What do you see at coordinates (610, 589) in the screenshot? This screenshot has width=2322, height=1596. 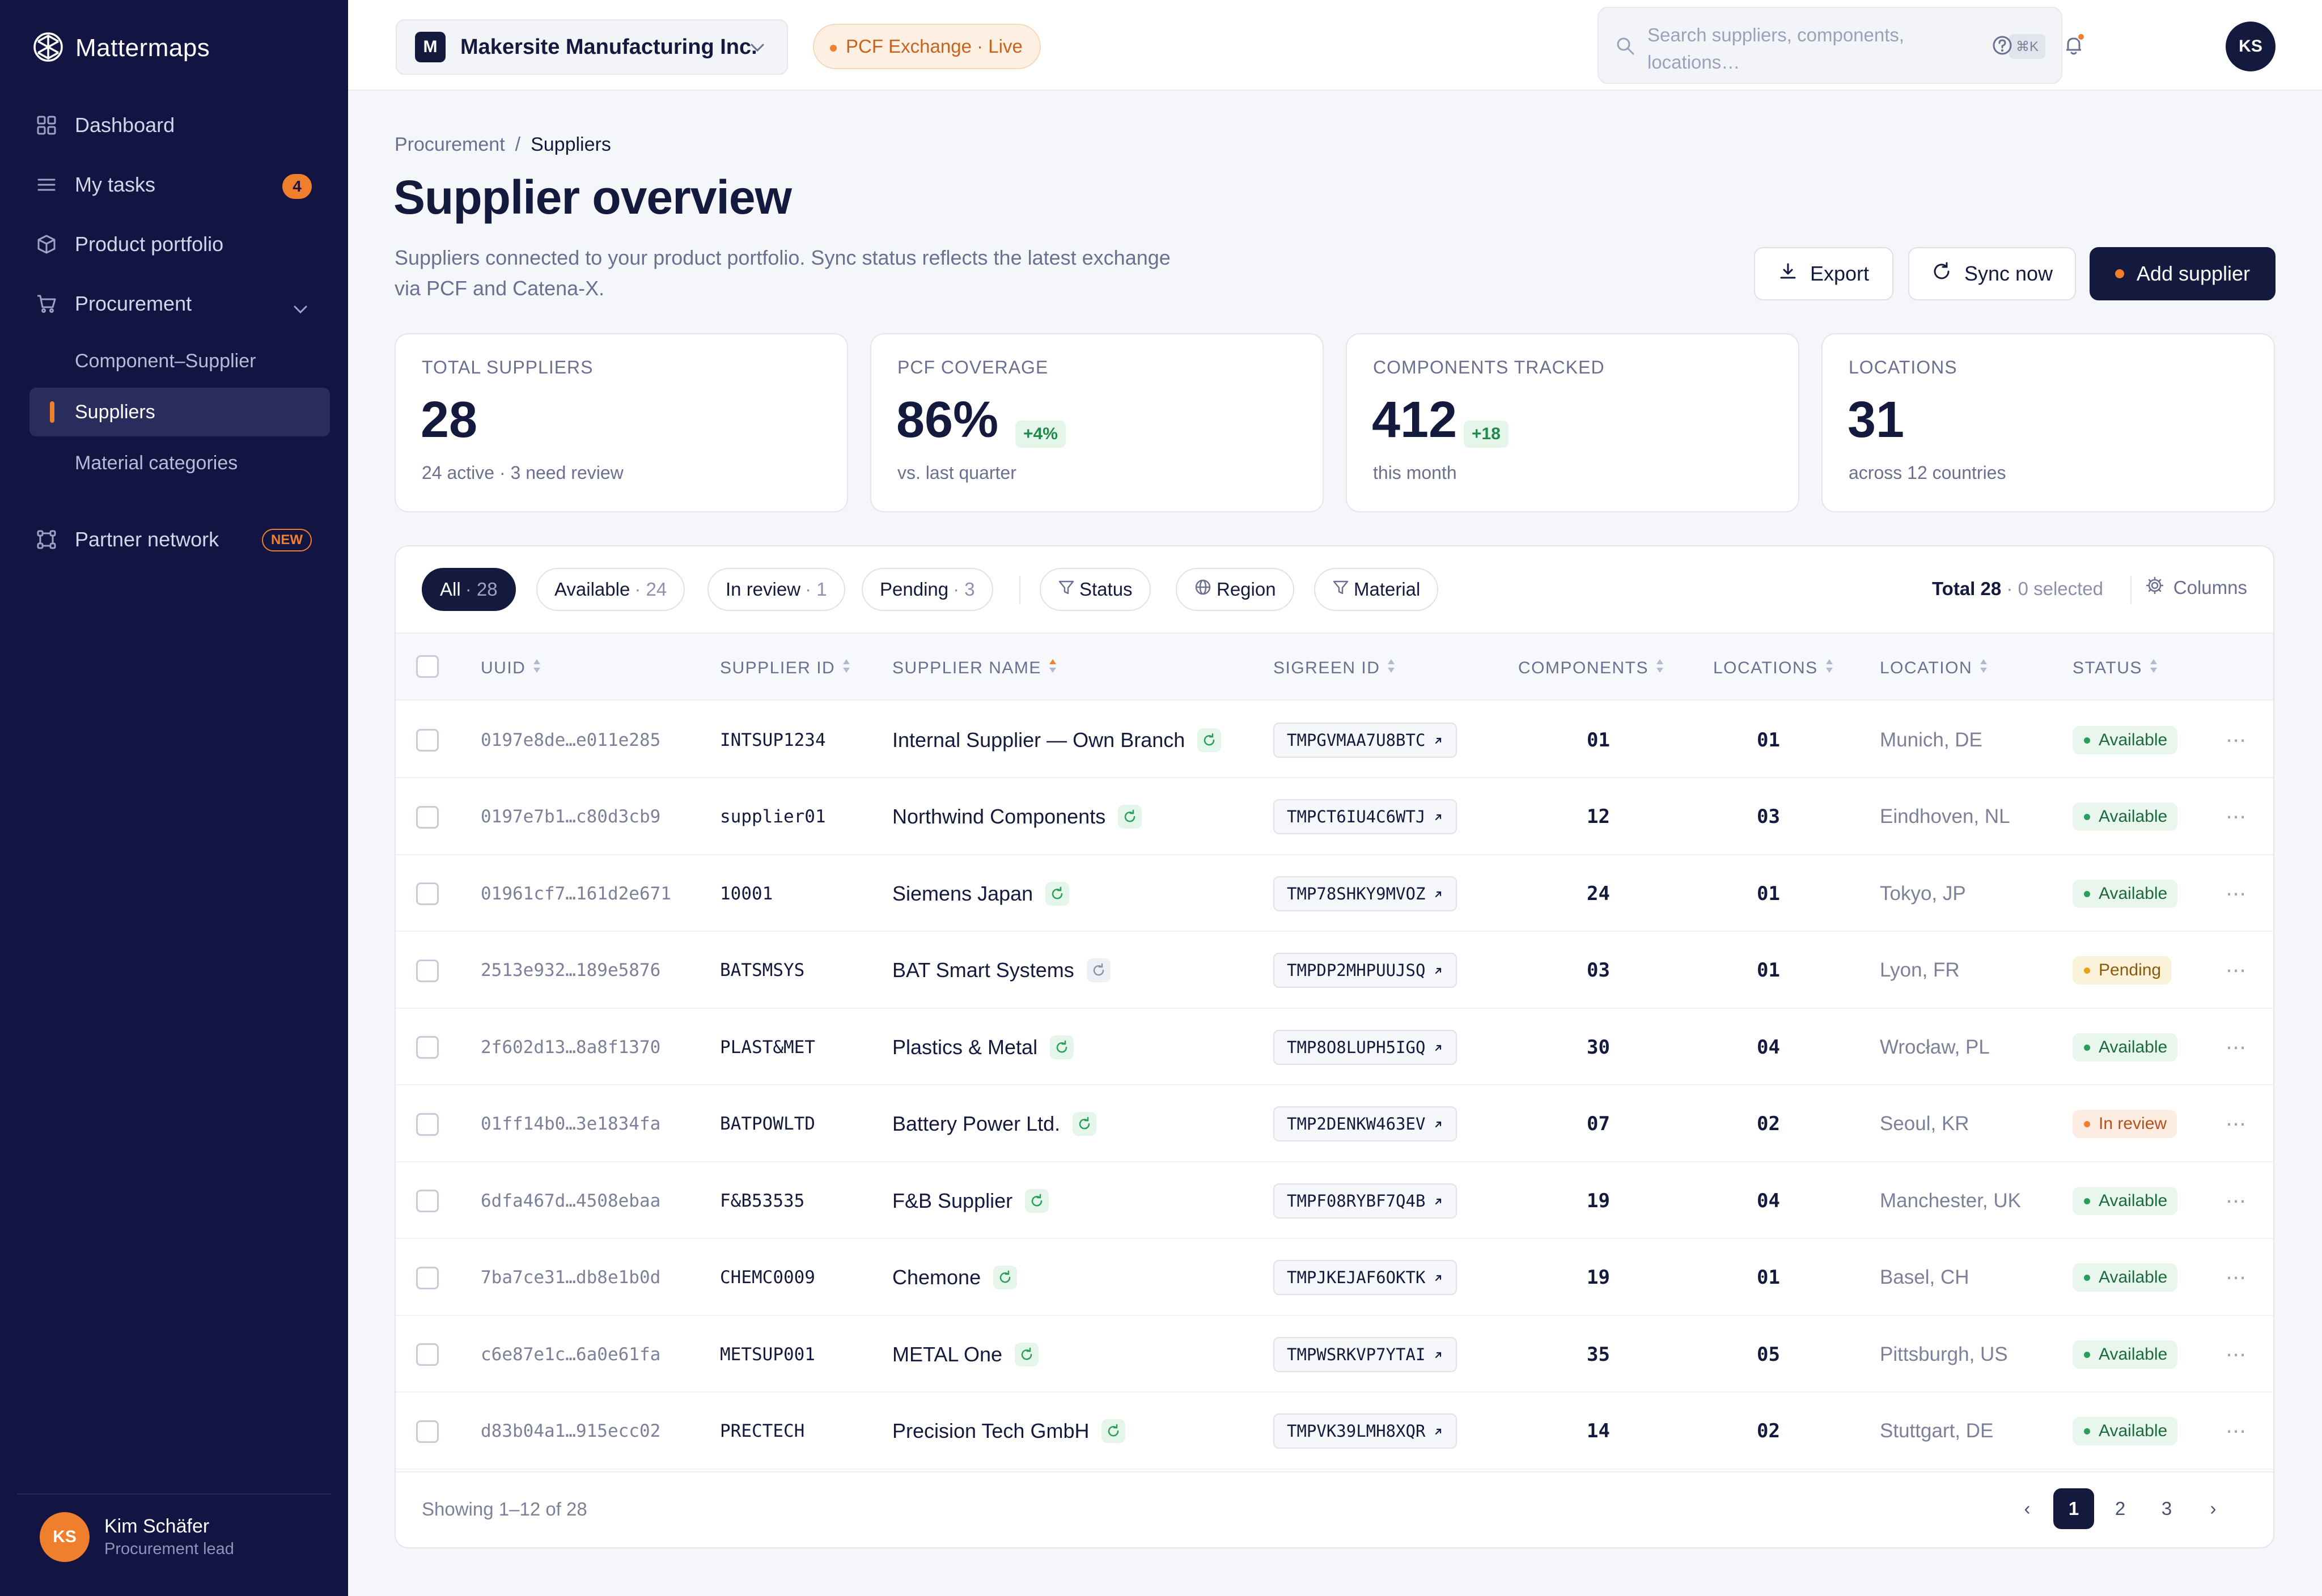 I see `filter-chip-available: Available · 24` at bounding box center [610, 589].